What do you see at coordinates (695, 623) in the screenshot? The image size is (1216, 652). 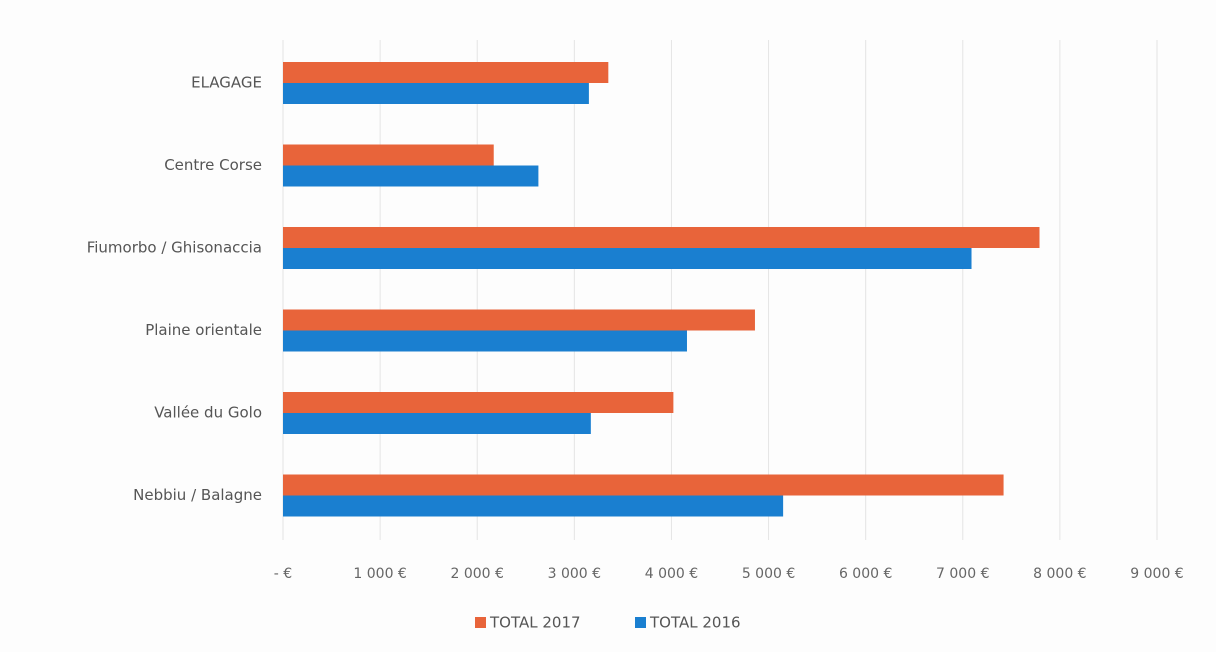 I see `legend-label: TOTAL 2016` at bounding box center [695, 623].